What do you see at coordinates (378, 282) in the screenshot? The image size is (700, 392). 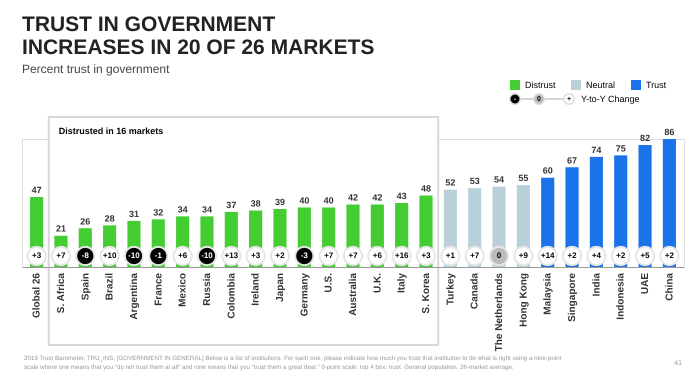 I see `x-tick-label: U.K.` at bounding box center [378, 282].